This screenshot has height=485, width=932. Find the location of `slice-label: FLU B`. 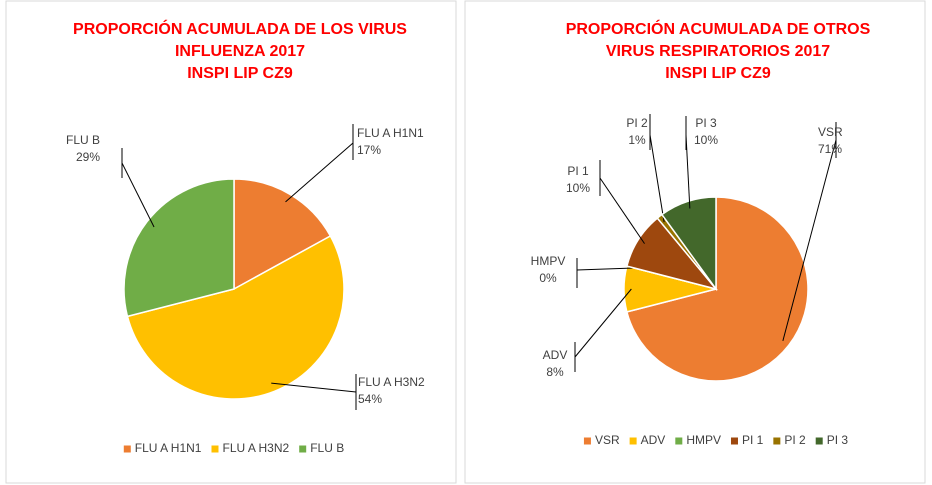

slice-label: FLU B is located at coordinates (83, 140).